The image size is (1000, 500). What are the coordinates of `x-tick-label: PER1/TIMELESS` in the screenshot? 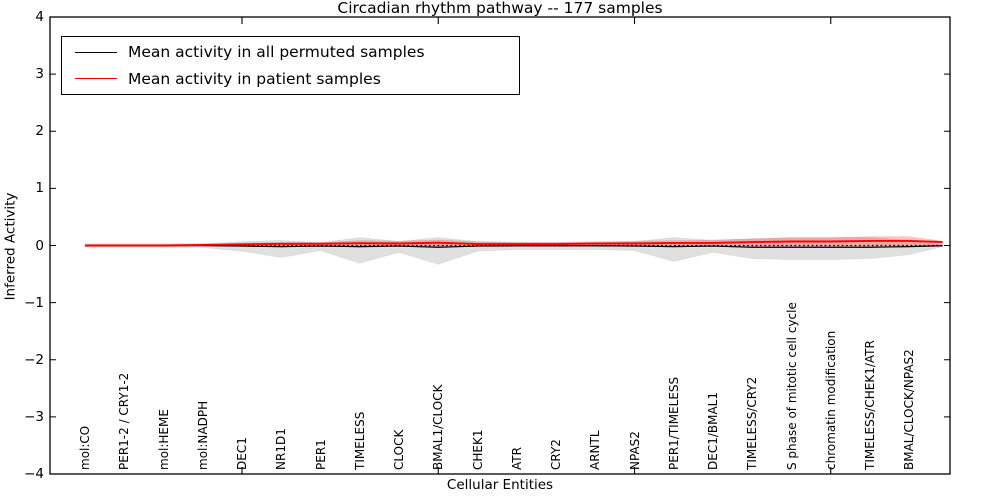 It's located at (673, 423).